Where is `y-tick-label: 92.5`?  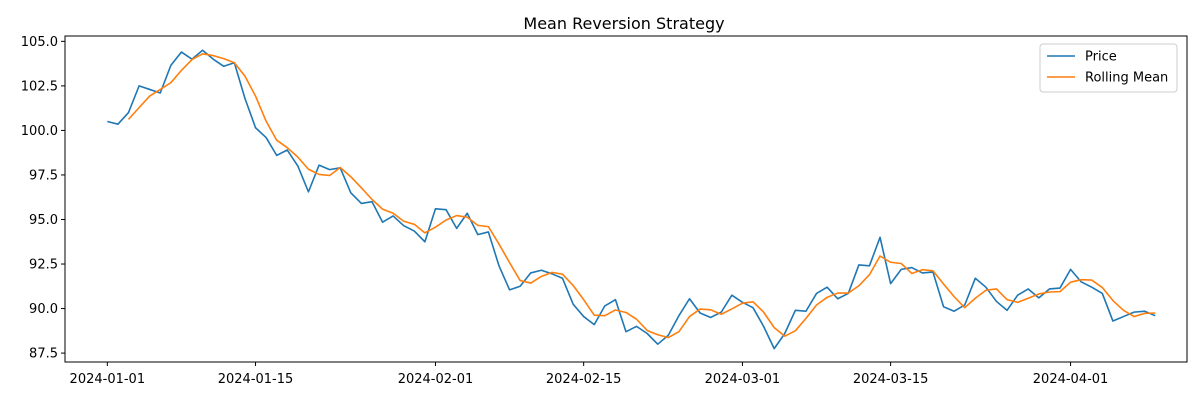 y-tick-label: 92.5 is located at coordinates (43, 265).